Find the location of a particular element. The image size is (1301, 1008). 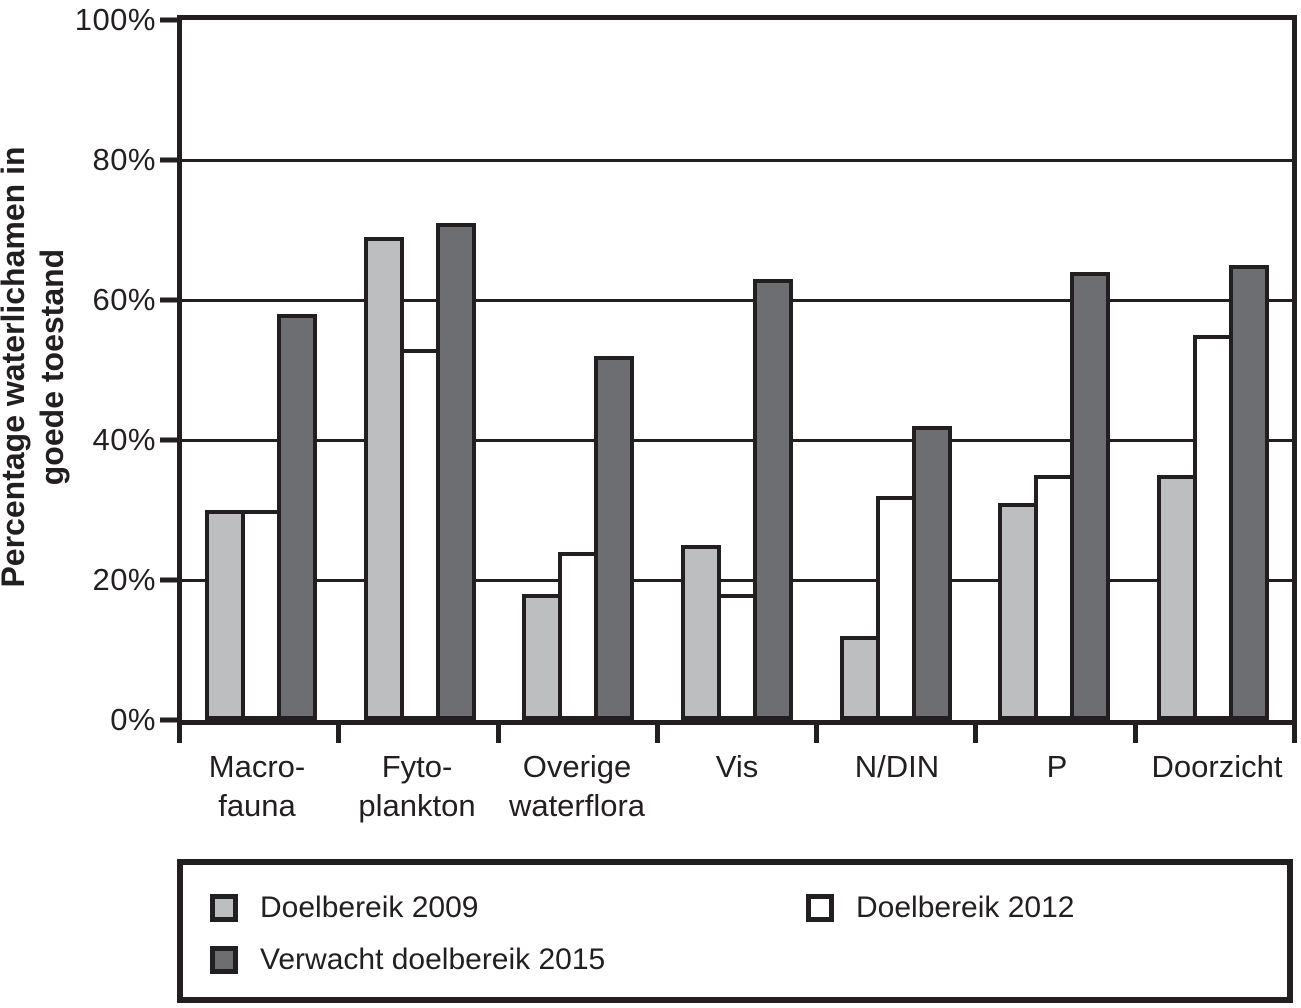

x-label-vis: Vis is located at coordinates (737, 766).